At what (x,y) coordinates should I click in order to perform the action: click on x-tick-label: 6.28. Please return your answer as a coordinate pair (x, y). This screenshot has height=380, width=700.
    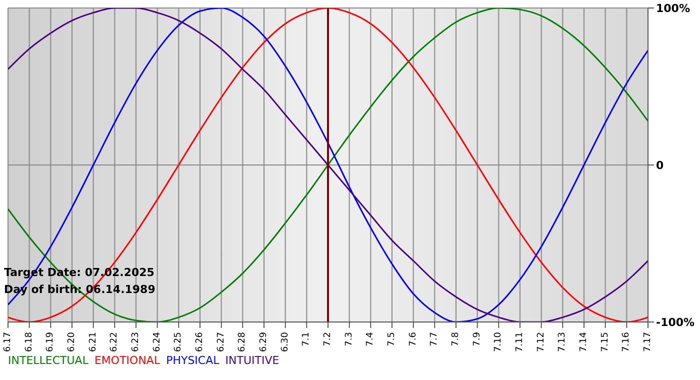
    Looking at the image, I should click on (243, 342).